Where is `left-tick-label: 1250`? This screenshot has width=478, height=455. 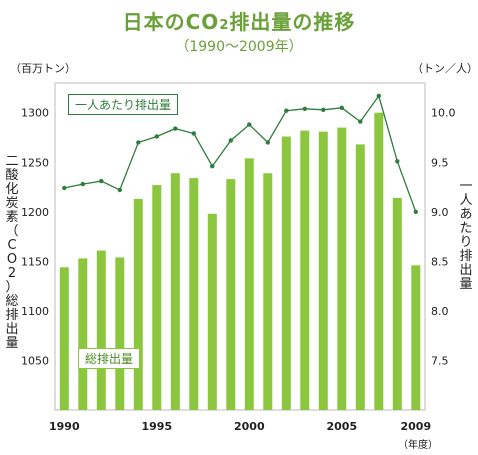
left-tick-label: 1250 is located at coordinates (35, 162).